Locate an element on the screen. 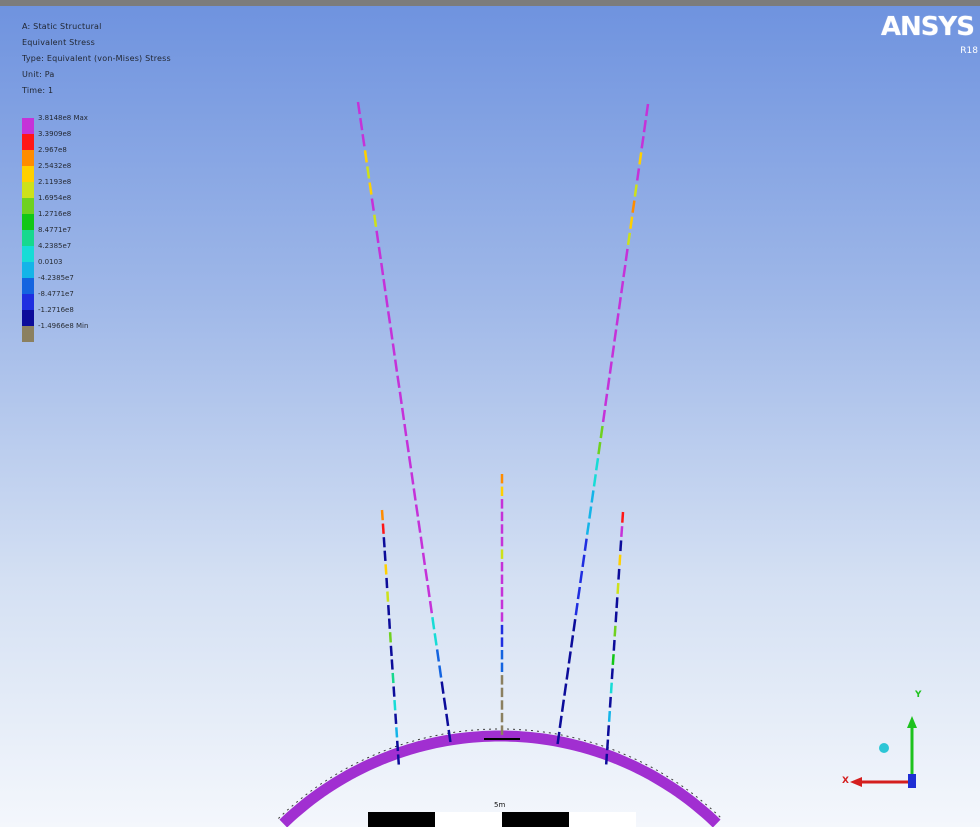 This screenshot has width=980, height=827. legend-label: -8.4771e7 is located at coordinates (56, 294).